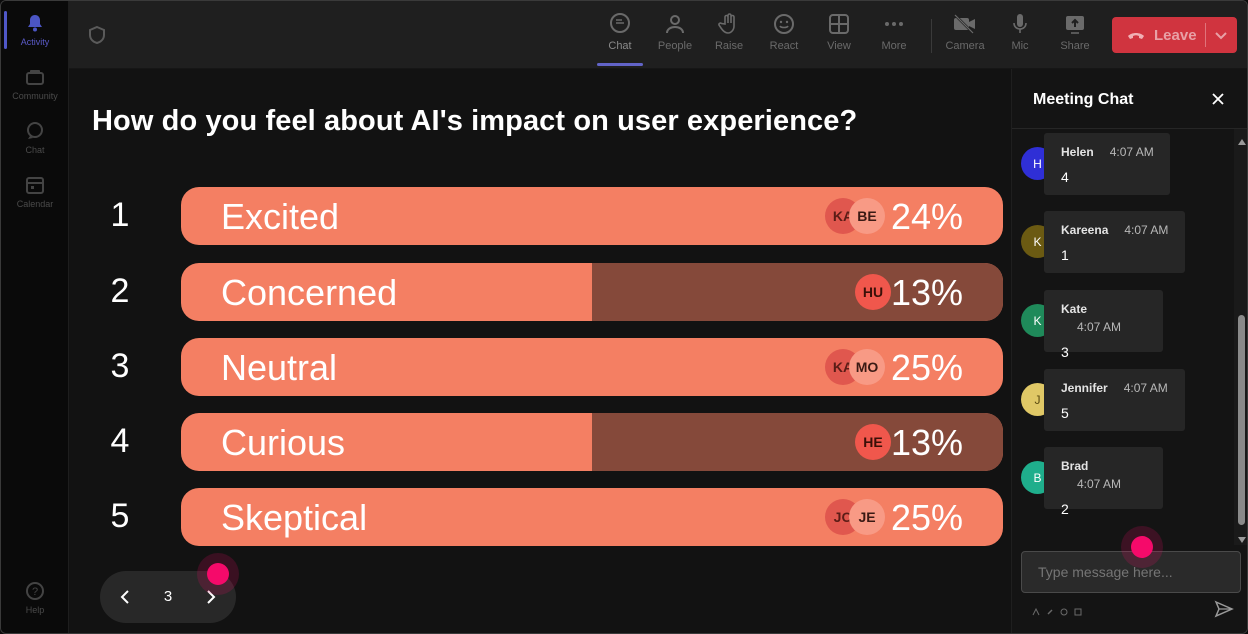 This screenshot has width=1248, height=634. I want to click on toolbar-react-button: React, so click(784, 36).